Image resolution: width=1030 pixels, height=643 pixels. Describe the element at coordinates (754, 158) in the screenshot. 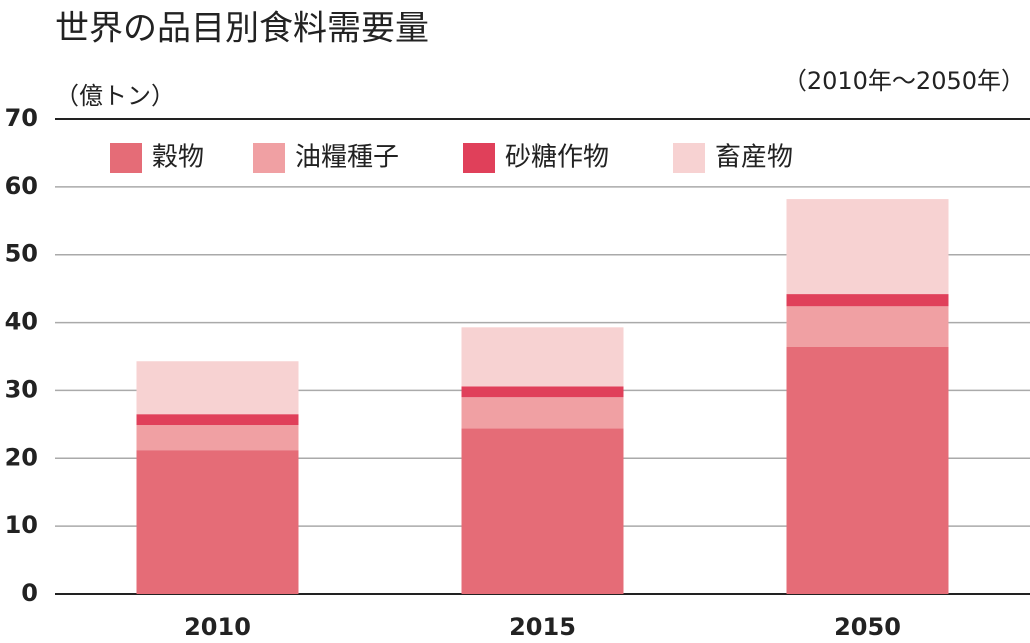

I see `legend-label: 畜産物` at that location.